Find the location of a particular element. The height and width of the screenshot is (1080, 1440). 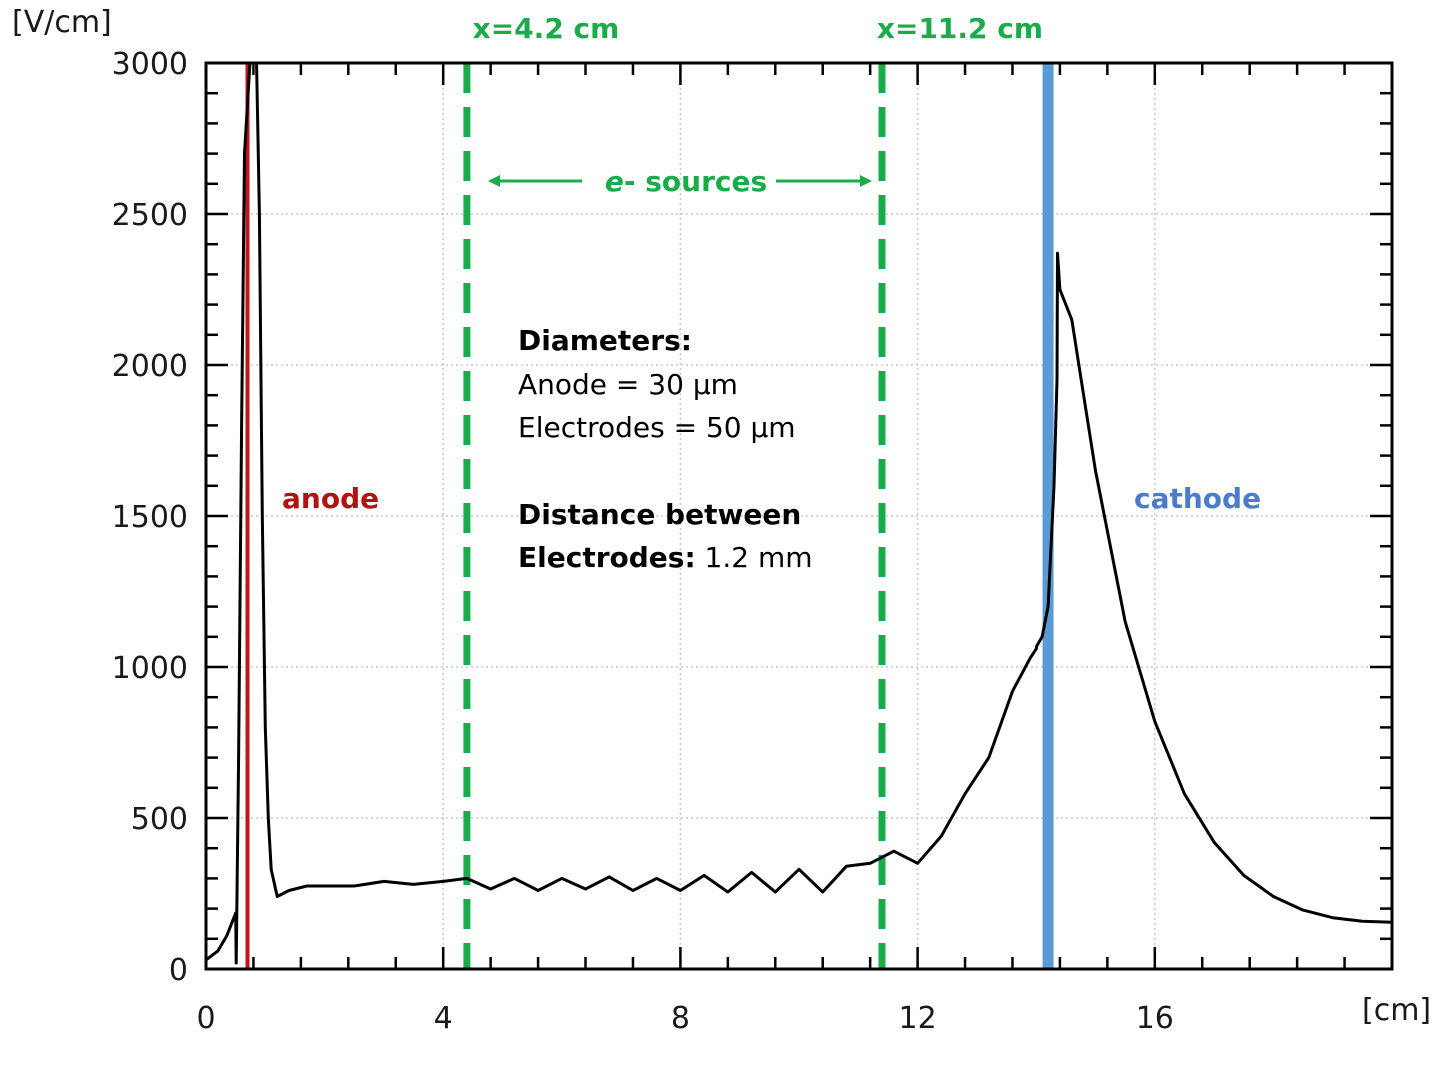

x-axis-unit-label: [cm] is located at coordinates (1396, 1010).